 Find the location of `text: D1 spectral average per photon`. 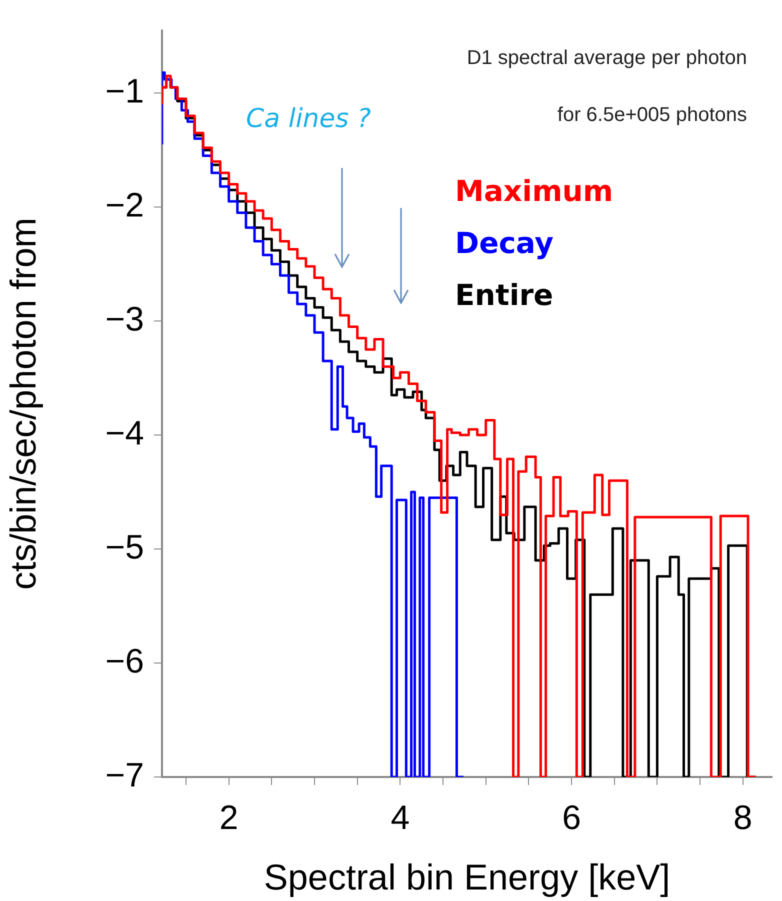

text: D1 spectral average per photon is located at coordinates (606, 57).